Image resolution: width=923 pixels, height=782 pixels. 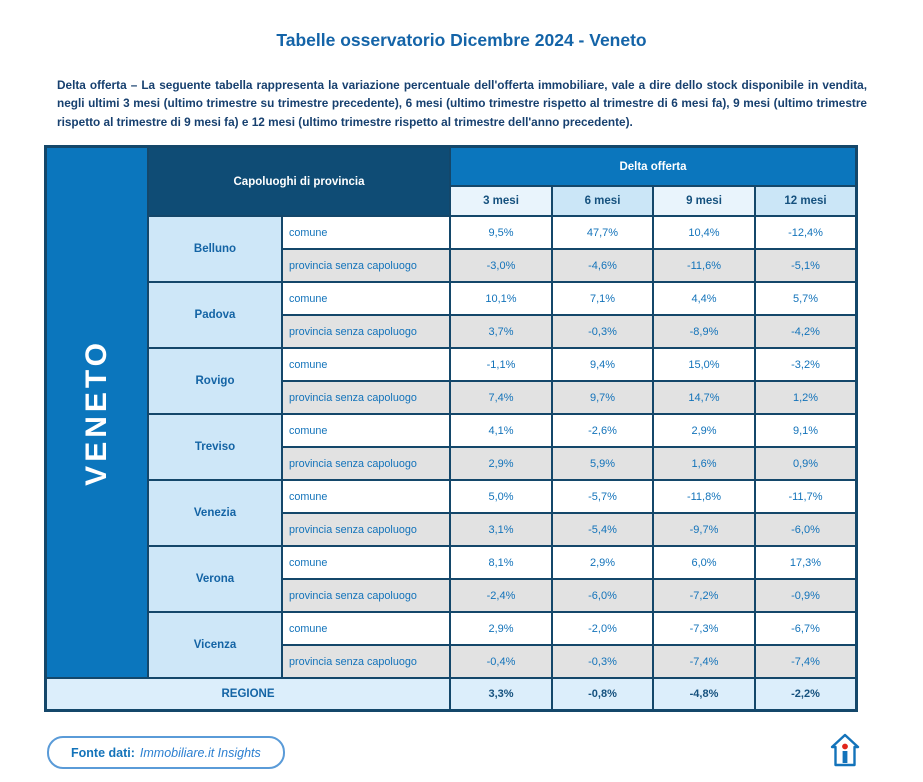 I want to click on region-label: VENETO, so click(x=96, y=412).